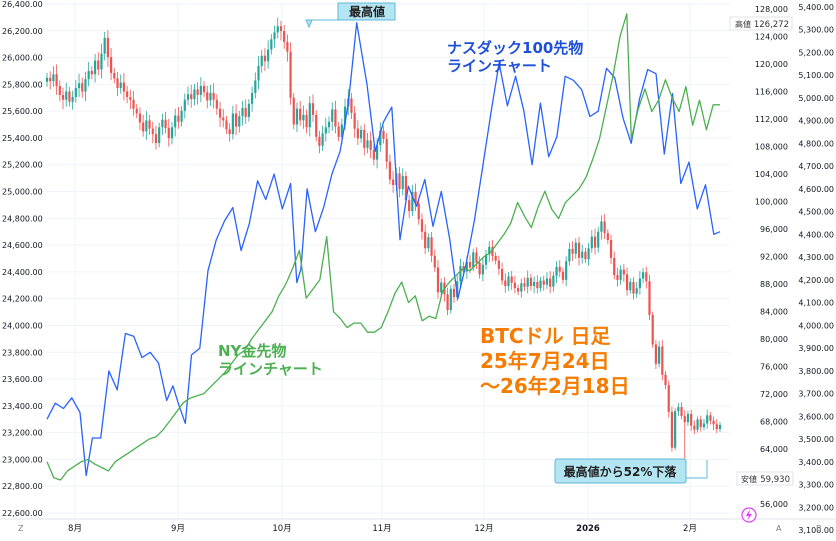 This screenshot has width=836, height=541. I want to click on x-tick-label: 12月, so click(483, 529).